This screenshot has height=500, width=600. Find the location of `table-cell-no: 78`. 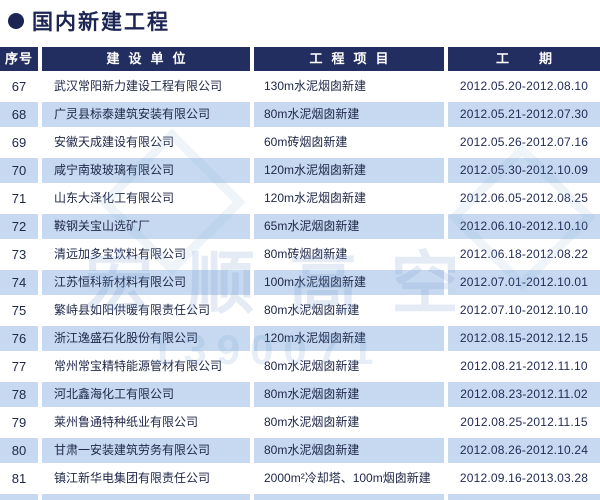

table-cell-no: 78 is located at coordinates (19, 394).